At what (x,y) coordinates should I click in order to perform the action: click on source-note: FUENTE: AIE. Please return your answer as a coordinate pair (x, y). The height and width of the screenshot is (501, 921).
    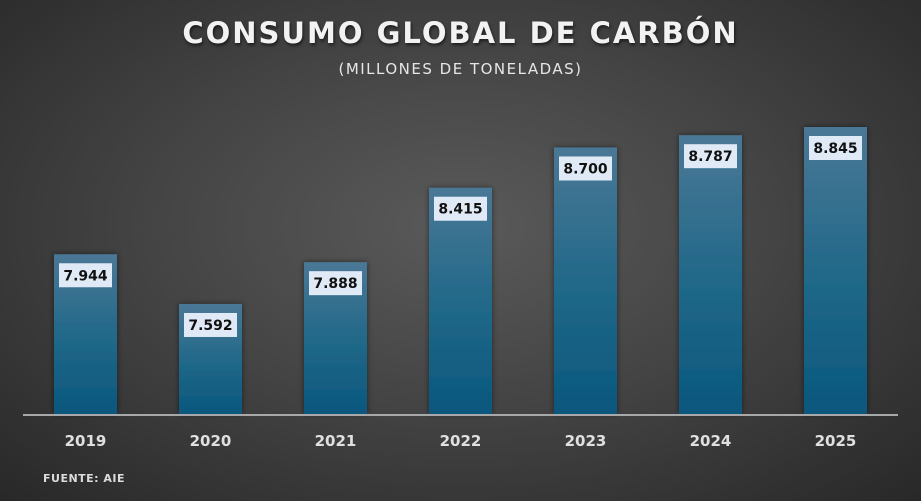
    Looking at the image, I should click on (84, 478).